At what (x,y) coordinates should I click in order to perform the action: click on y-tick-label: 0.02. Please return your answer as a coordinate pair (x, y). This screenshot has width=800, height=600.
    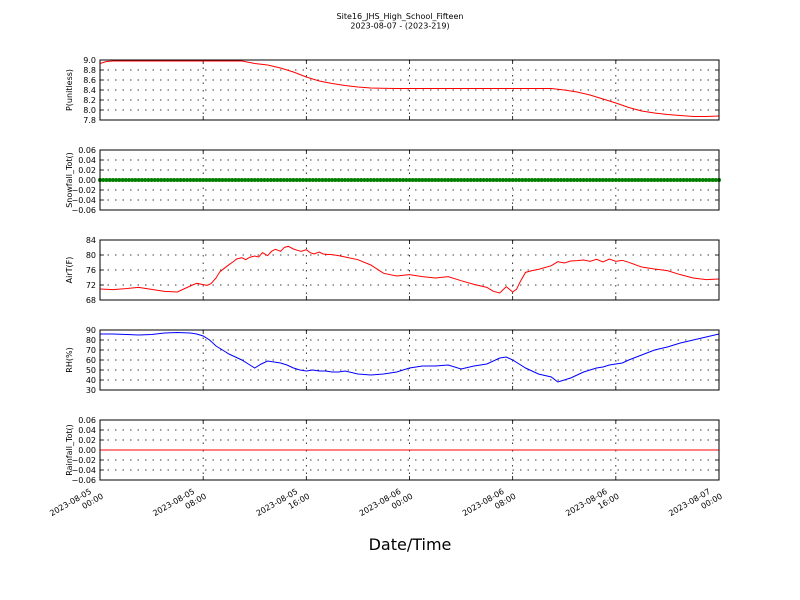
    Looking at the image, I should click on (87, 440).